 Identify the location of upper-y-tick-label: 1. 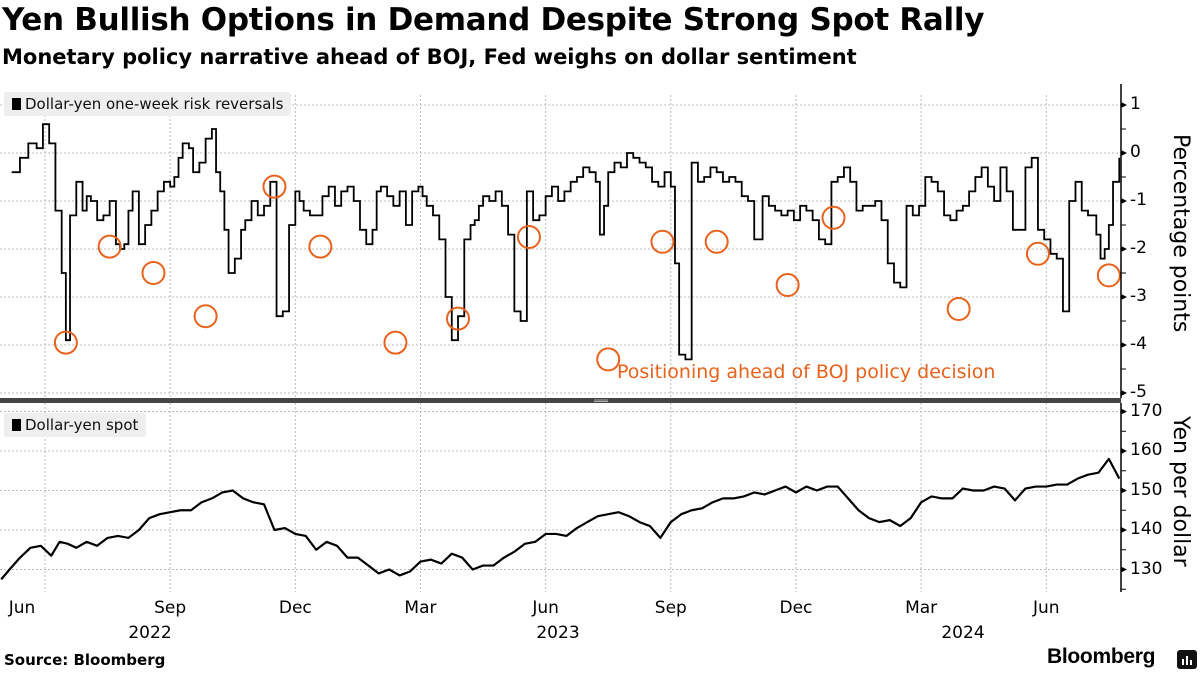
(1135, 104).